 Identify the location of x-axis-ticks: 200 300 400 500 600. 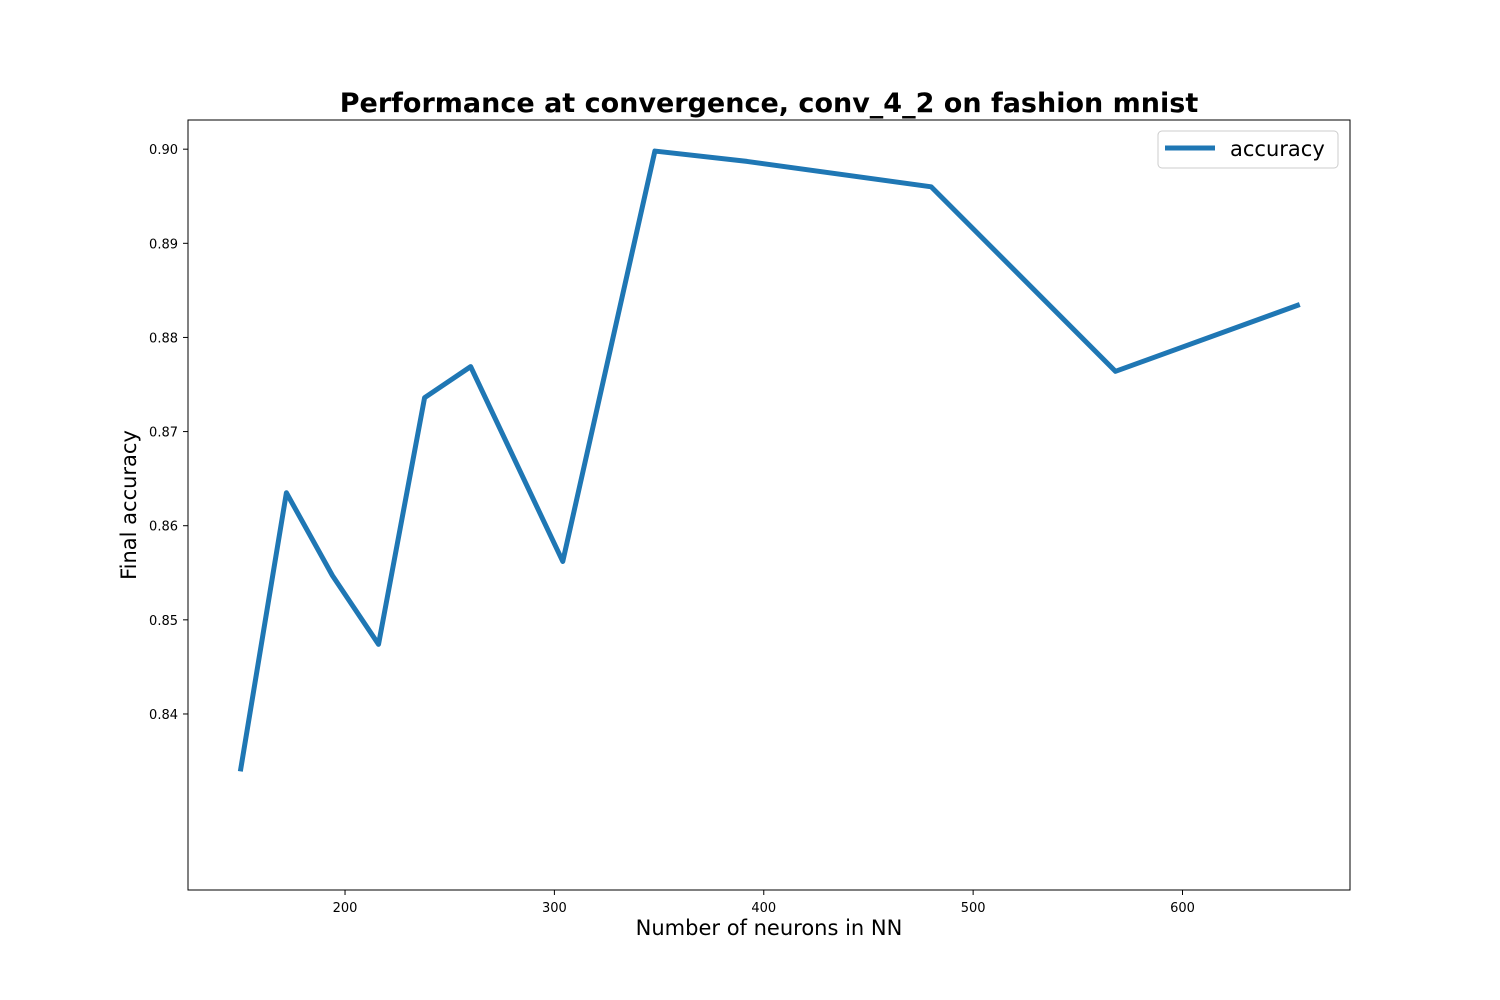
(764, 903).